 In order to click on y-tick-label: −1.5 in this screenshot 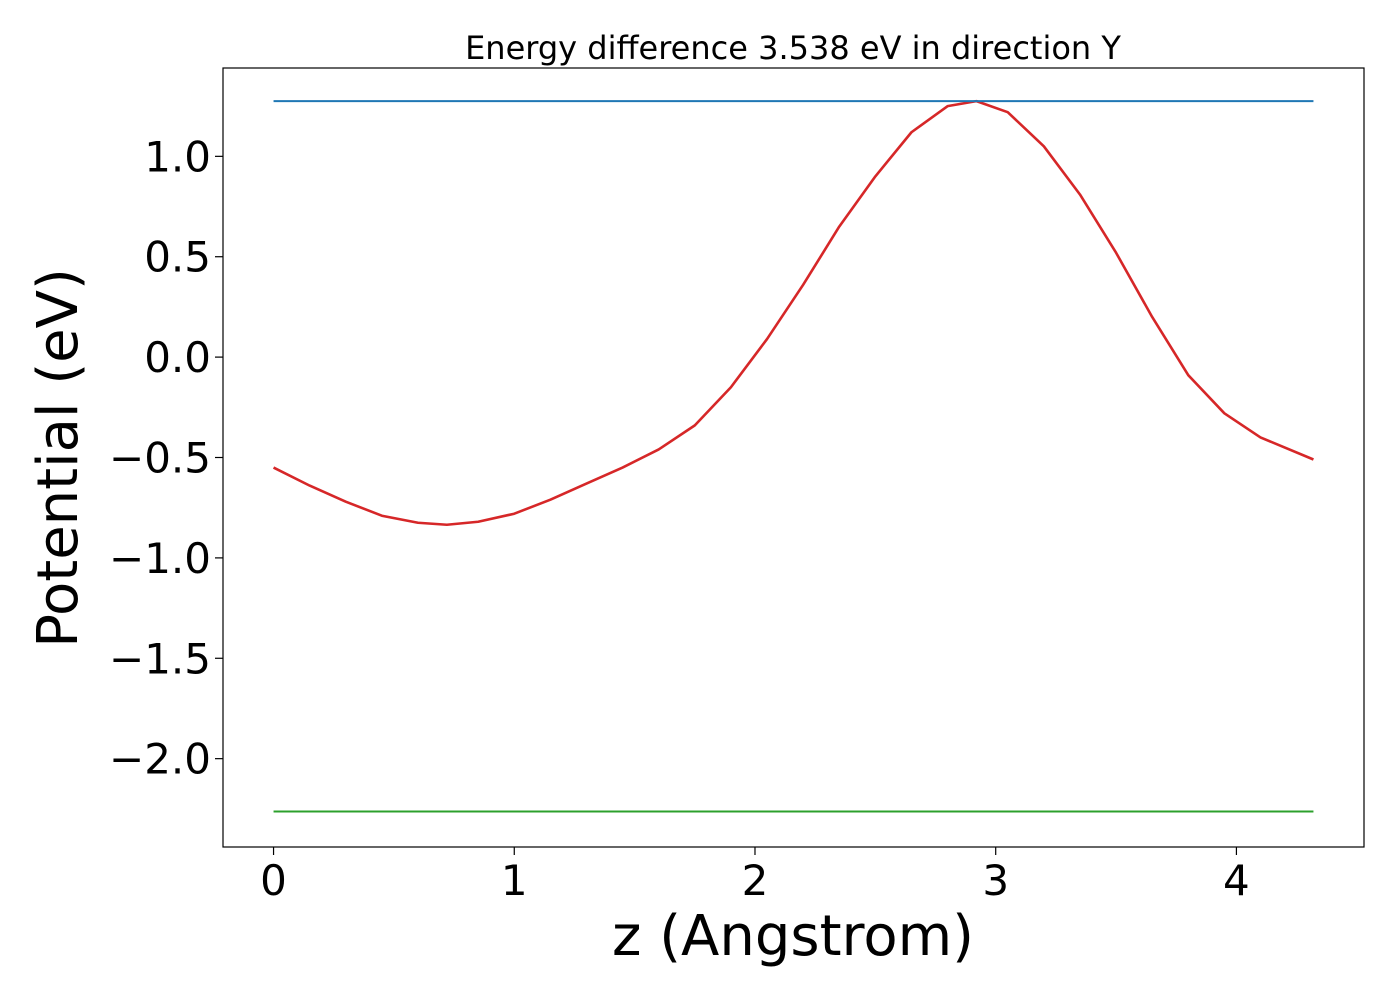, I will do `click(160, 658)`.